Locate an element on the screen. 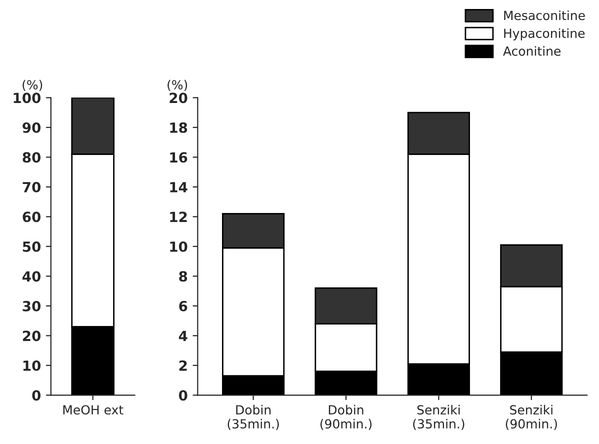  legend-label: Mesaconitine is located at coordinates (544, 15).